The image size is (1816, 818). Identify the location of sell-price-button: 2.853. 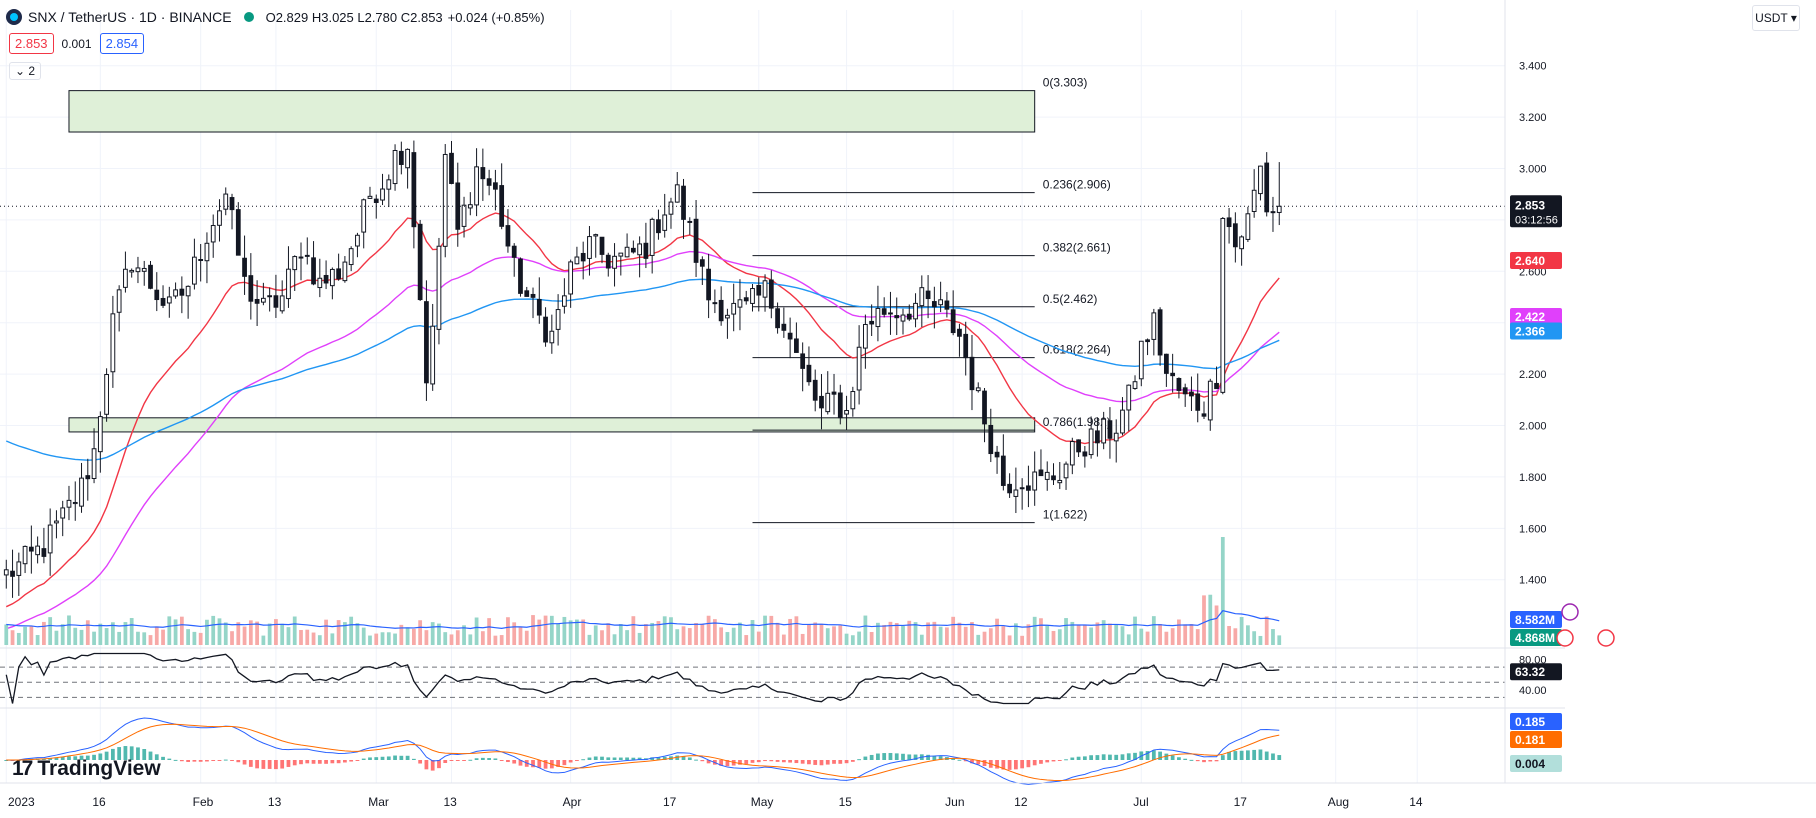
(31, 43).